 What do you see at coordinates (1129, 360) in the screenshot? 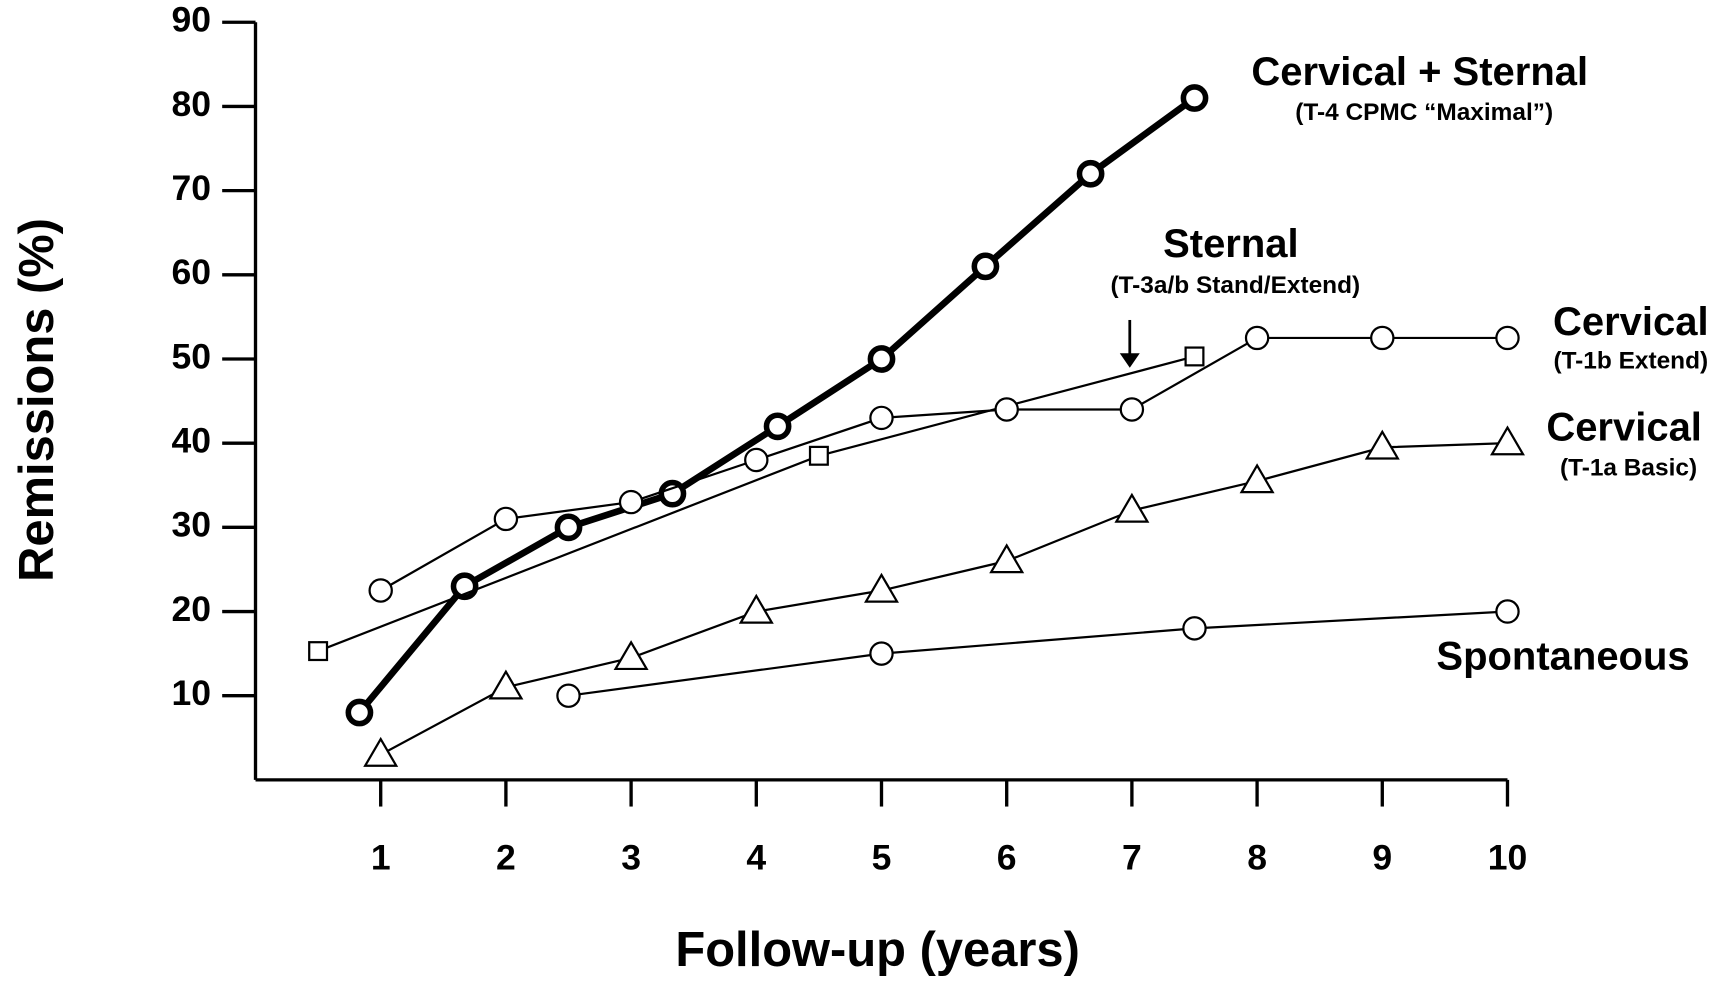
I see `annotation-arrowhead` at bounding box center [1129, 360].